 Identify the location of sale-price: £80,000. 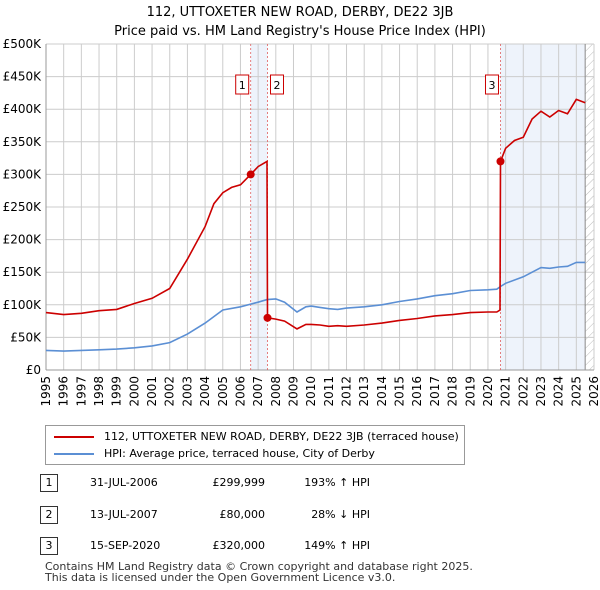
(242, 514).